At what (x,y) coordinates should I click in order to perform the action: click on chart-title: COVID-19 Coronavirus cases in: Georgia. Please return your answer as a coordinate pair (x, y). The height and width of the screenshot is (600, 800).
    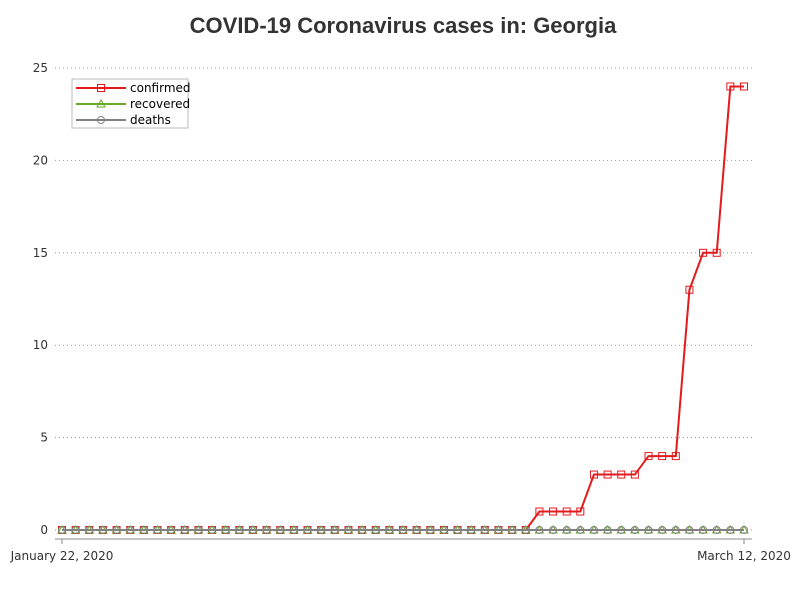
    Looking at the image, I should click on (403, 25).